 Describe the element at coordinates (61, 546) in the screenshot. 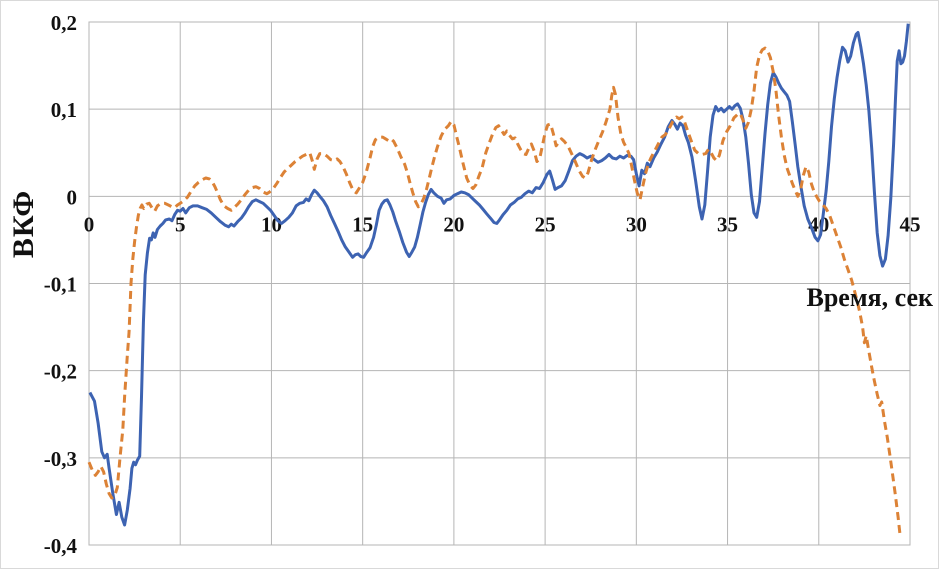

I see `y-tick-label: -0,4` at that location.